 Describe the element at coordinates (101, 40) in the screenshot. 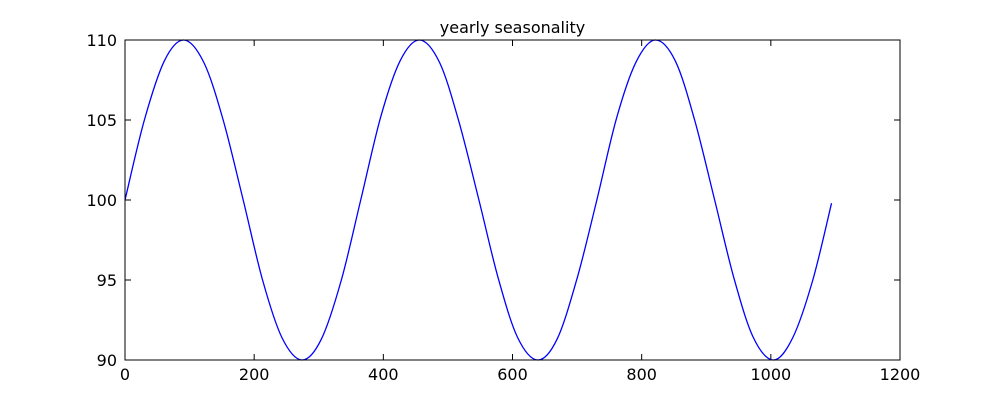

I see `y-tick-label: 110` at that location.